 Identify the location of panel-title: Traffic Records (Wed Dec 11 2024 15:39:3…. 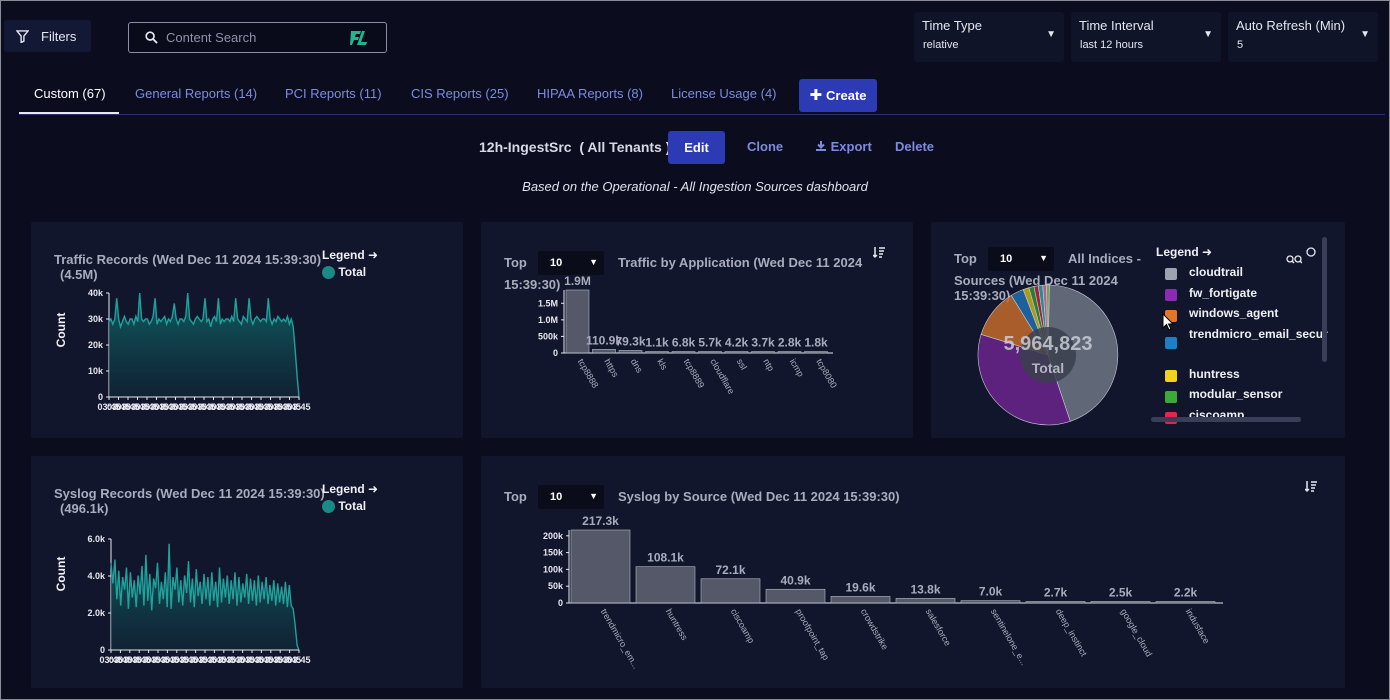
(188, 259).